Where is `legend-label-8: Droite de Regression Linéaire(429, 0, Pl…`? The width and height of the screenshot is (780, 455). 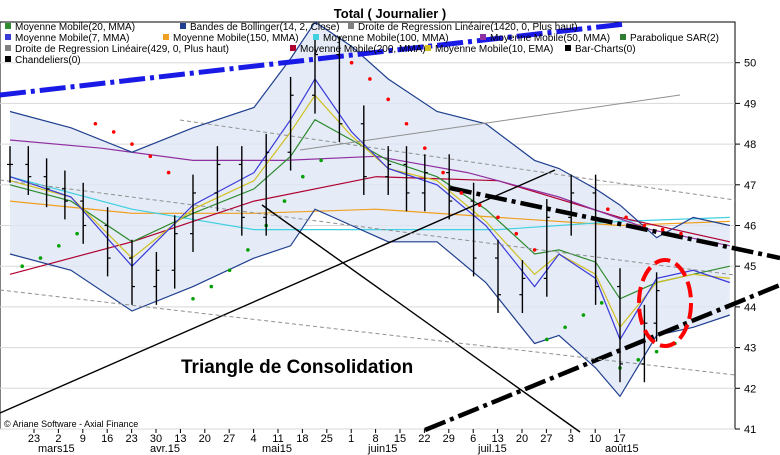
legend-label-8: Droite de Regression Linéaire(429, 0, Pl… is located at coordinates (122, 49).